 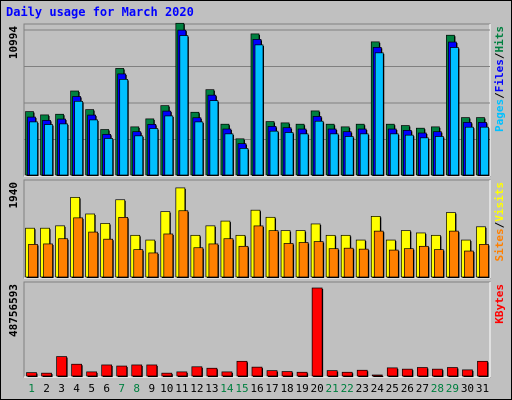 I want to click on day-label-25: 25, so click(x=392, y=388).